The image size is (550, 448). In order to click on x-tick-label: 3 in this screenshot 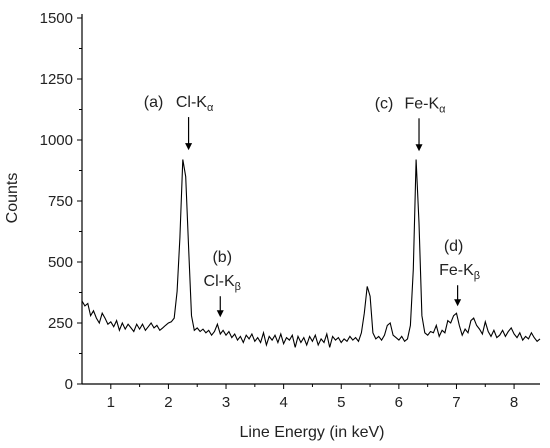, I will do `click(226, 402)`.